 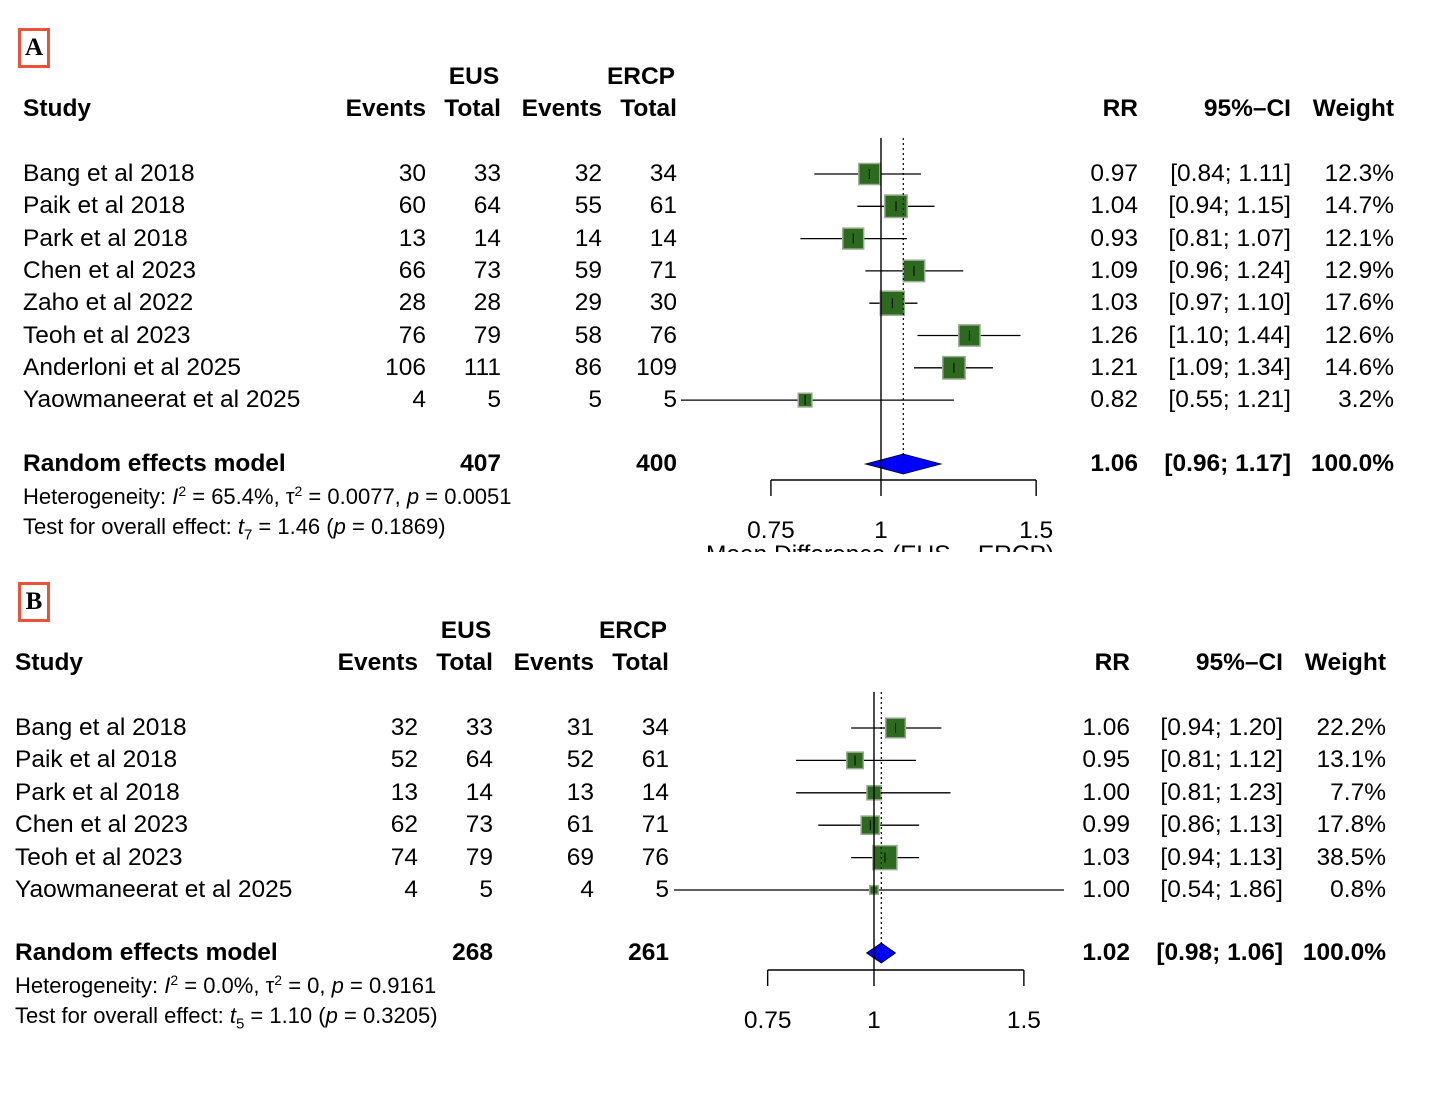 What do you see at coordinates (1359, 303) in the screenshot?
I see `weight-value: 17.6%` at bounding box center [1359, 303].